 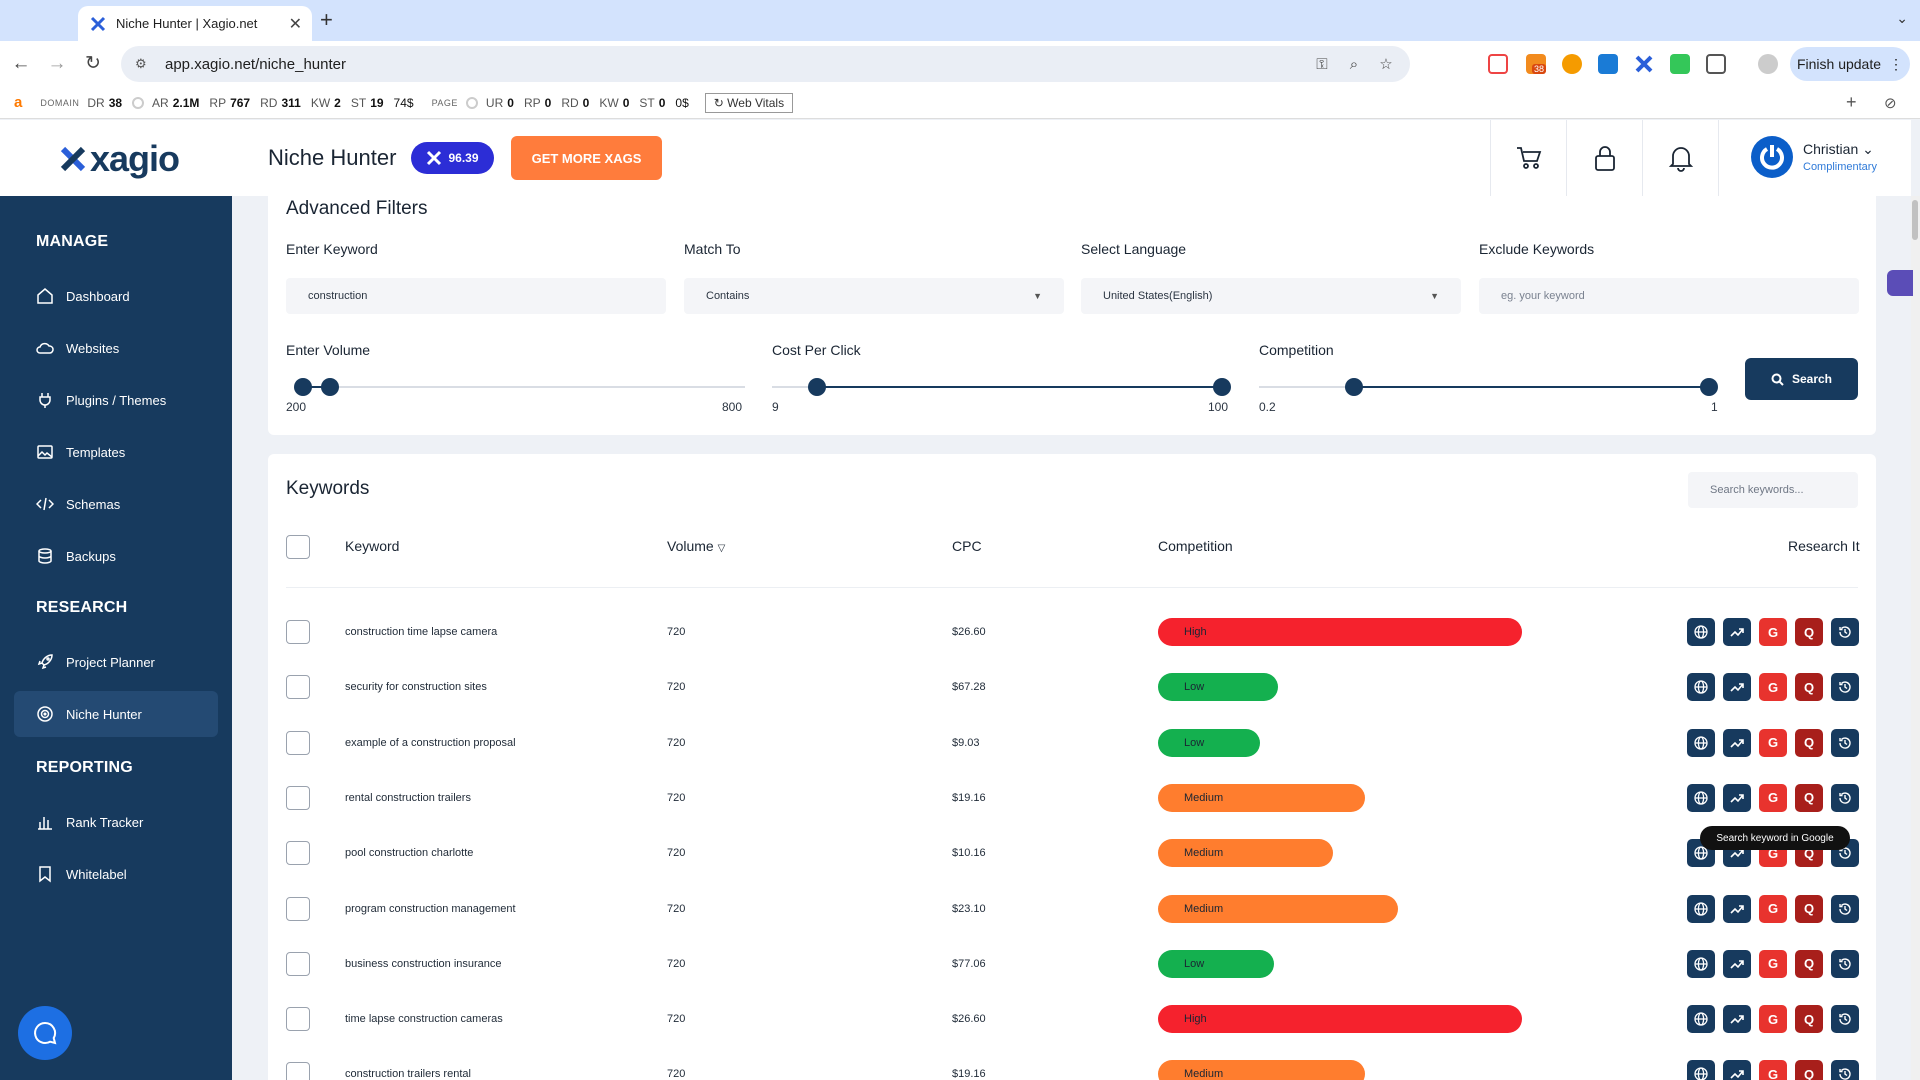 I want to click on column-header-volume: Volume ▽, so click(x=696, y=546).